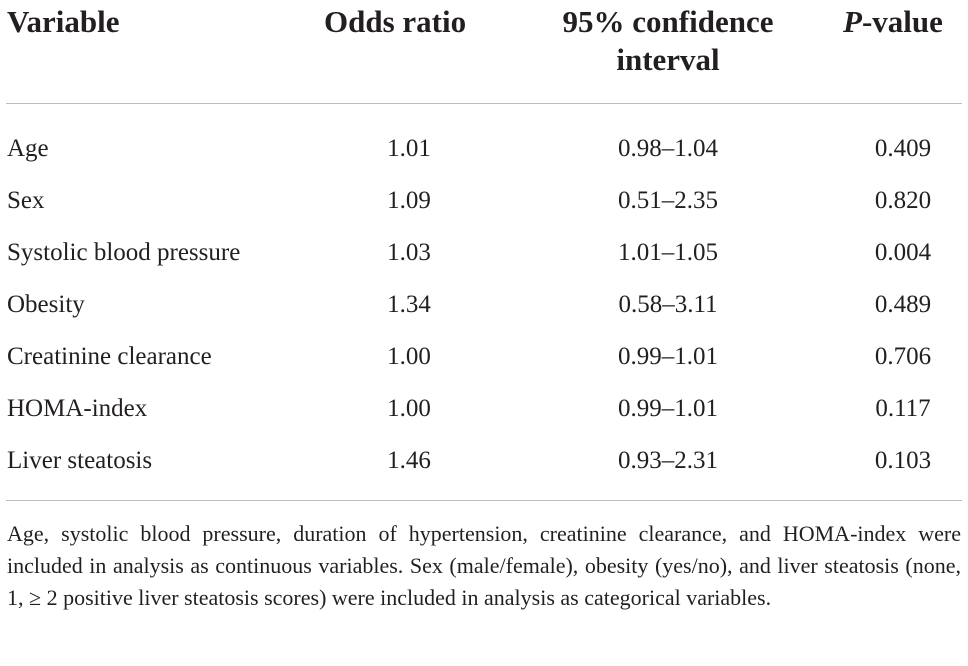  I want to click on cell-p-value: 0.489, so click(903, 304).